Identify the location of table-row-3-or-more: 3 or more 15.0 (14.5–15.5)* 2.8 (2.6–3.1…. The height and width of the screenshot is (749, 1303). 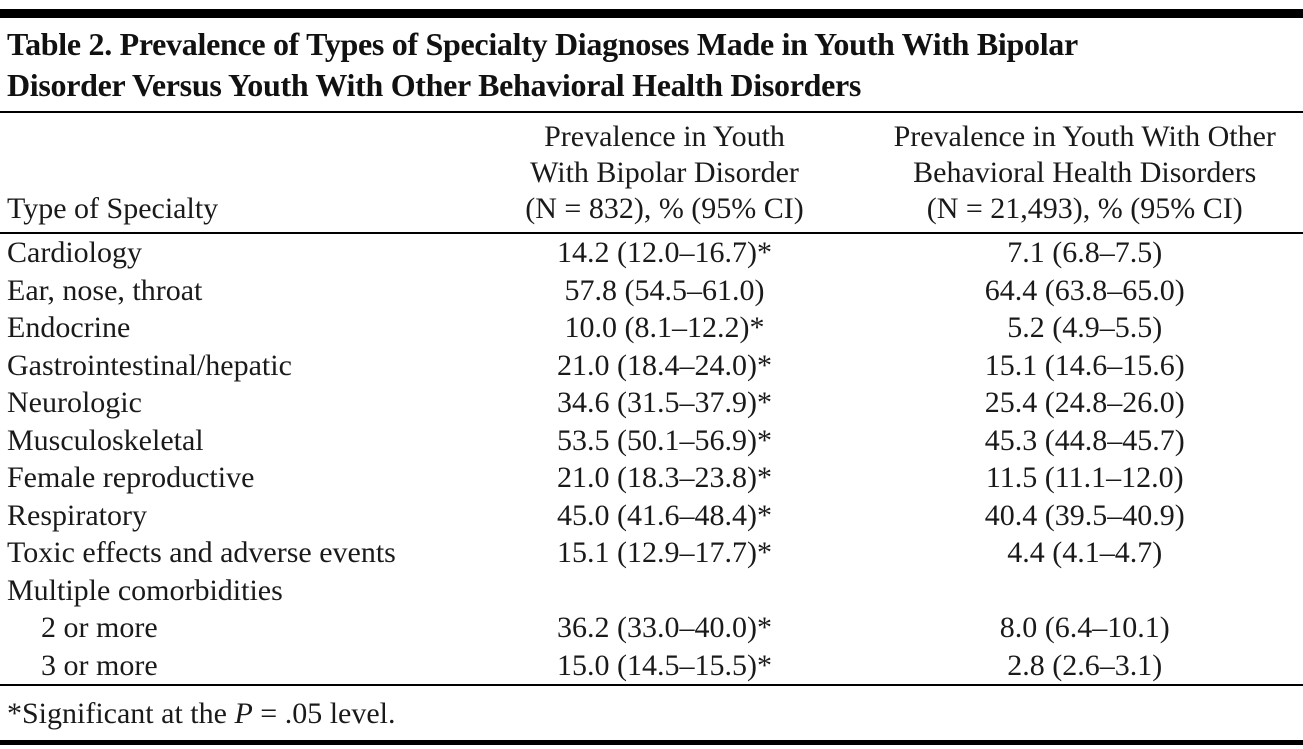
(651, 666).